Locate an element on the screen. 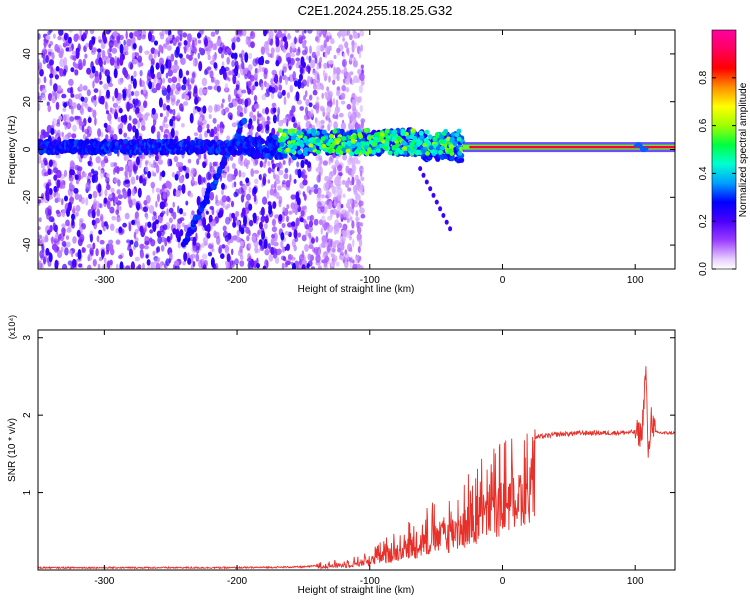  diagonal-streak-point is located at coordinates (199, 216).